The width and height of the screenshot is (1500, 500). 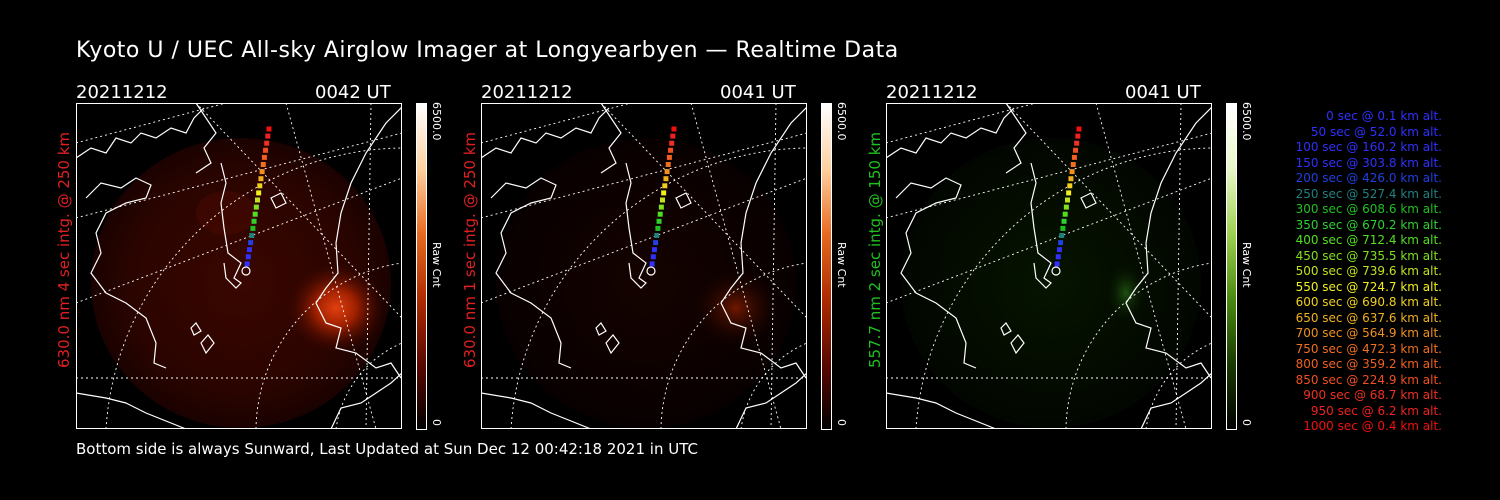 What do you see at coordinates (932, 92) in the screenshot?
I see `panel-date: 20211212` at bounding box center [932, 92].